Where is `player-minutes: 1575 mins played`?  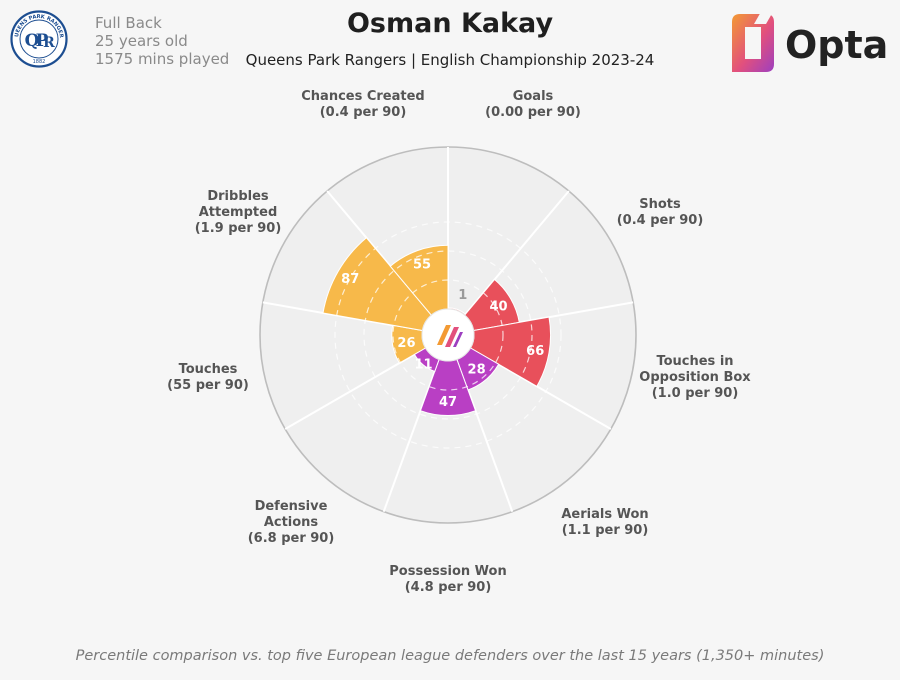
player-minutes: 1575 mins played is located at coordinates (162, 59).